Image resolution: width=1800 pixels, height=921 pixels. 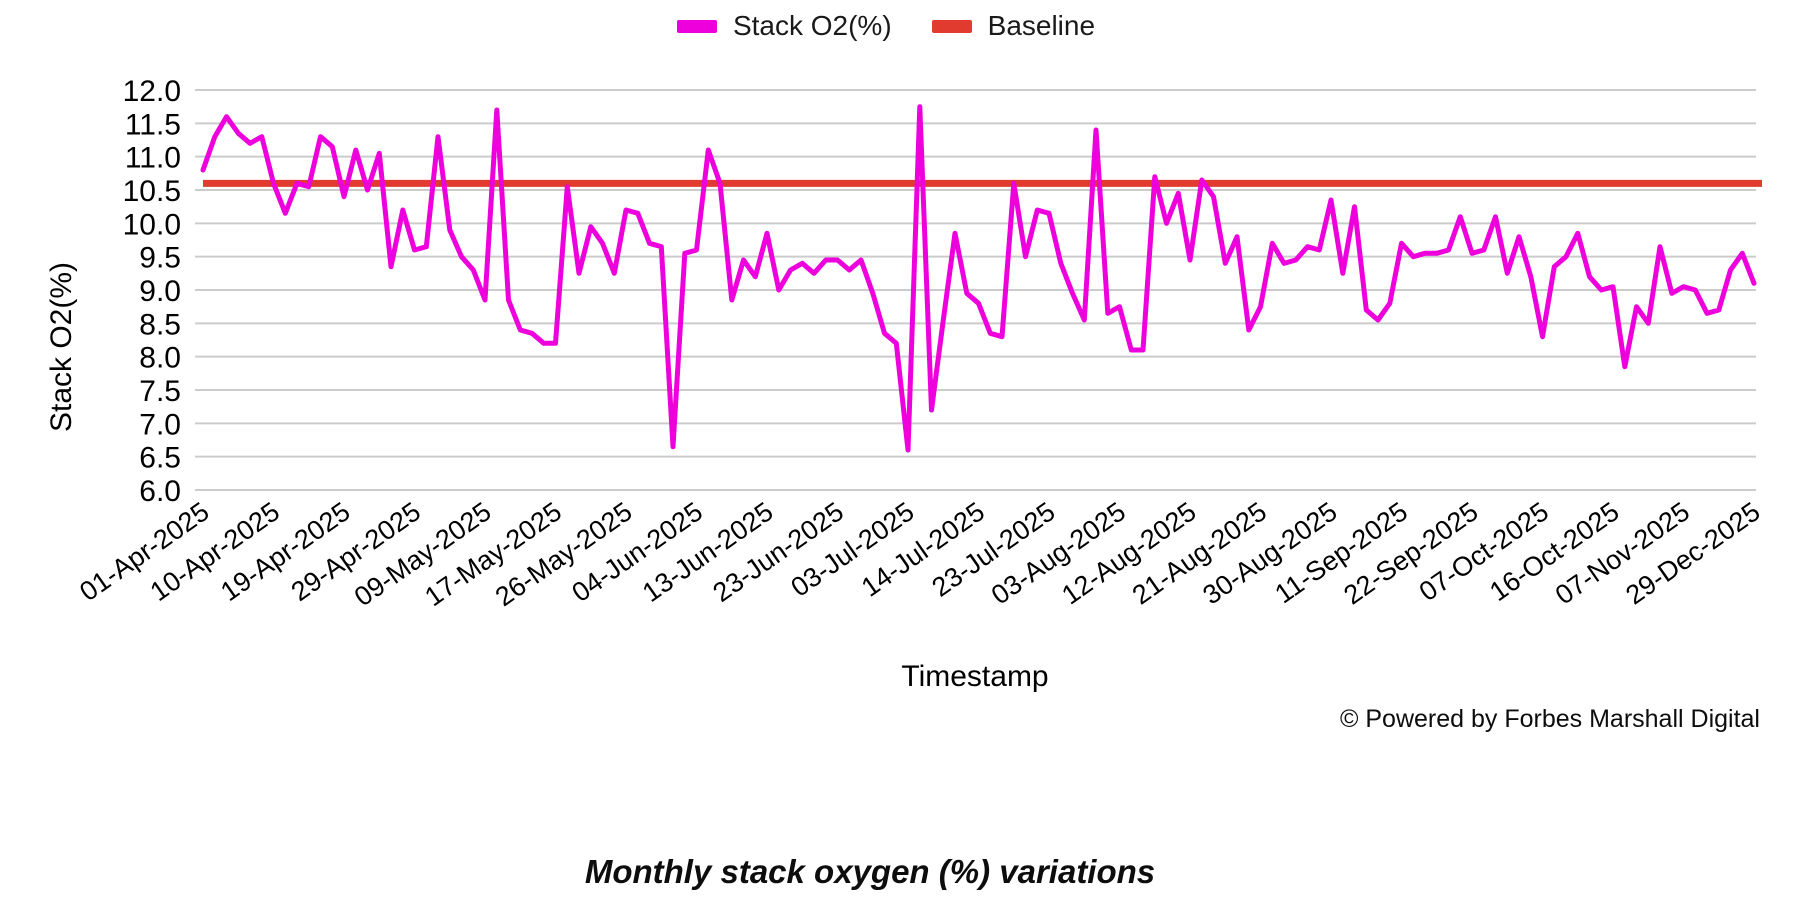 I want to click on y-tick-label: 8.0, so click(x=160, y=358).